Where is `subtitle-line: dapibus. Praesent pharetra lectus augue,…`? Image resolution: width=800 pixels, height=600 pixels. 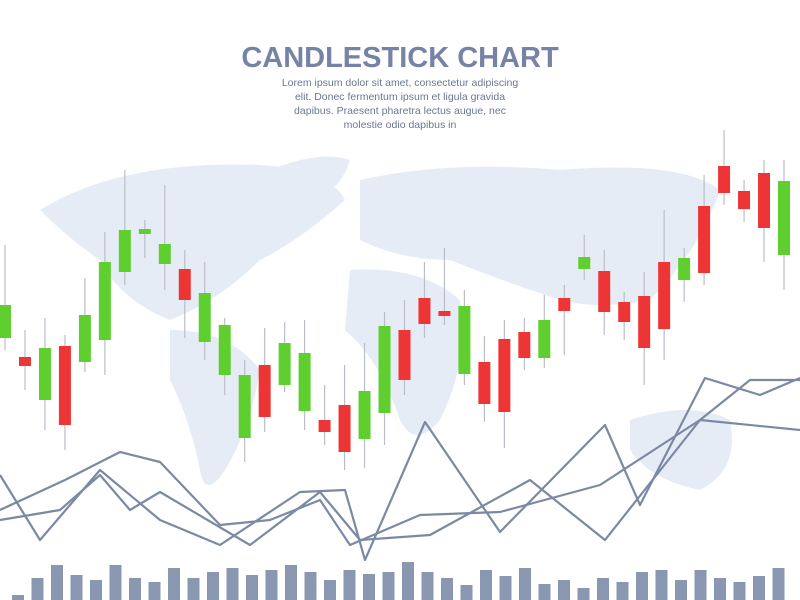
subtitle-line: dapibus. Praesent pharetra lectus augue,… is located at coordinates (400, 111).